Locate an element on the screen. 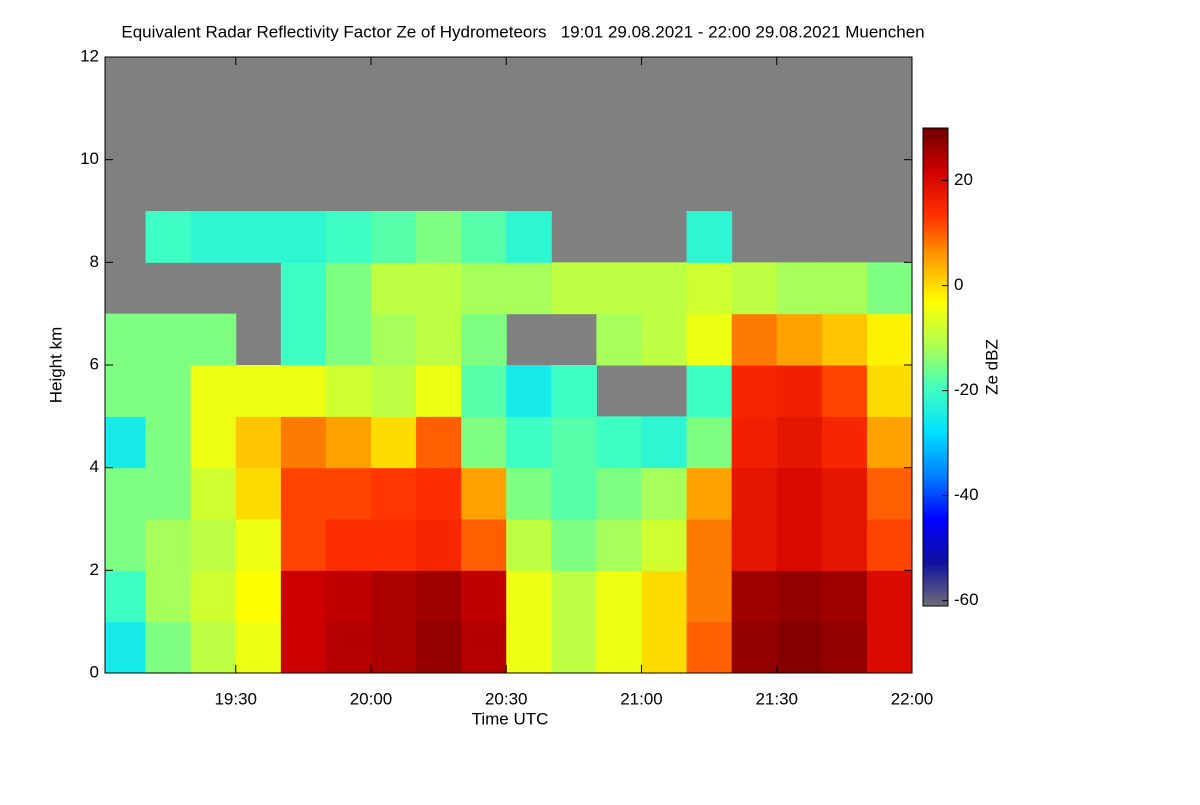 The height and width of the screenshot is (805, 1200). y-tick-label: 4 is located at coordinates (94, 466).